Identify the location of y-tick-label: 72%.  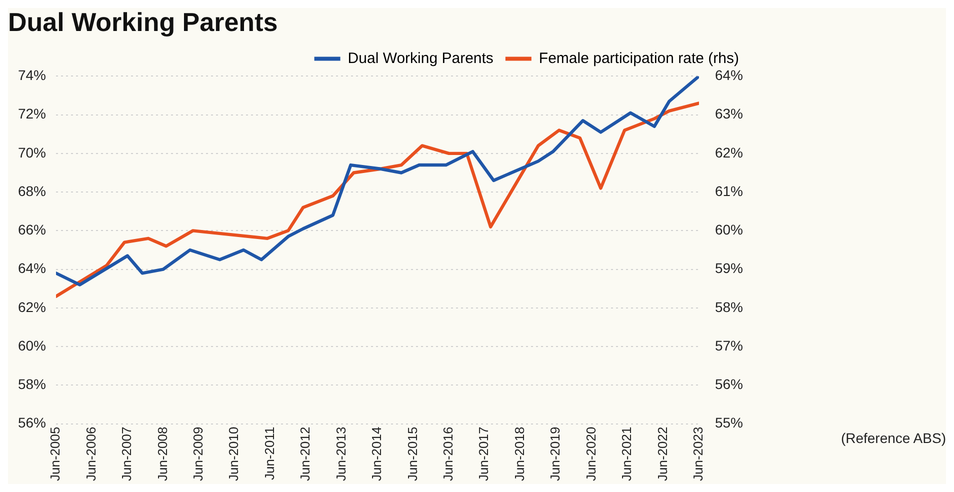
(32, 114).